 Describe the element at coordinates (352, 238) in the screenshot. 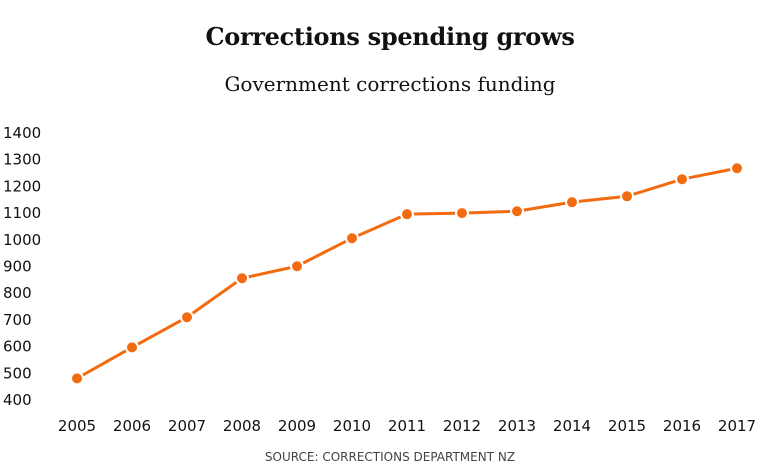

I see `data-point-2010` at that location.